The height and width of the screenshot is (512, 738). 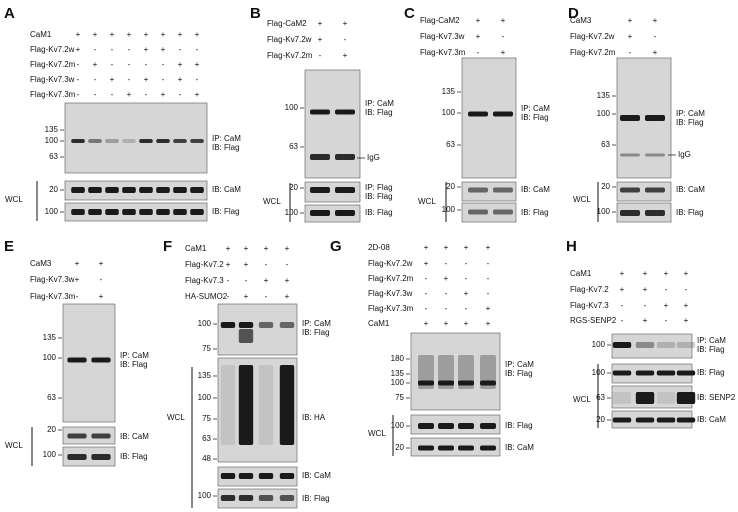 I want to click on blot-label: IB: CaM, so click(x=316, y=475).